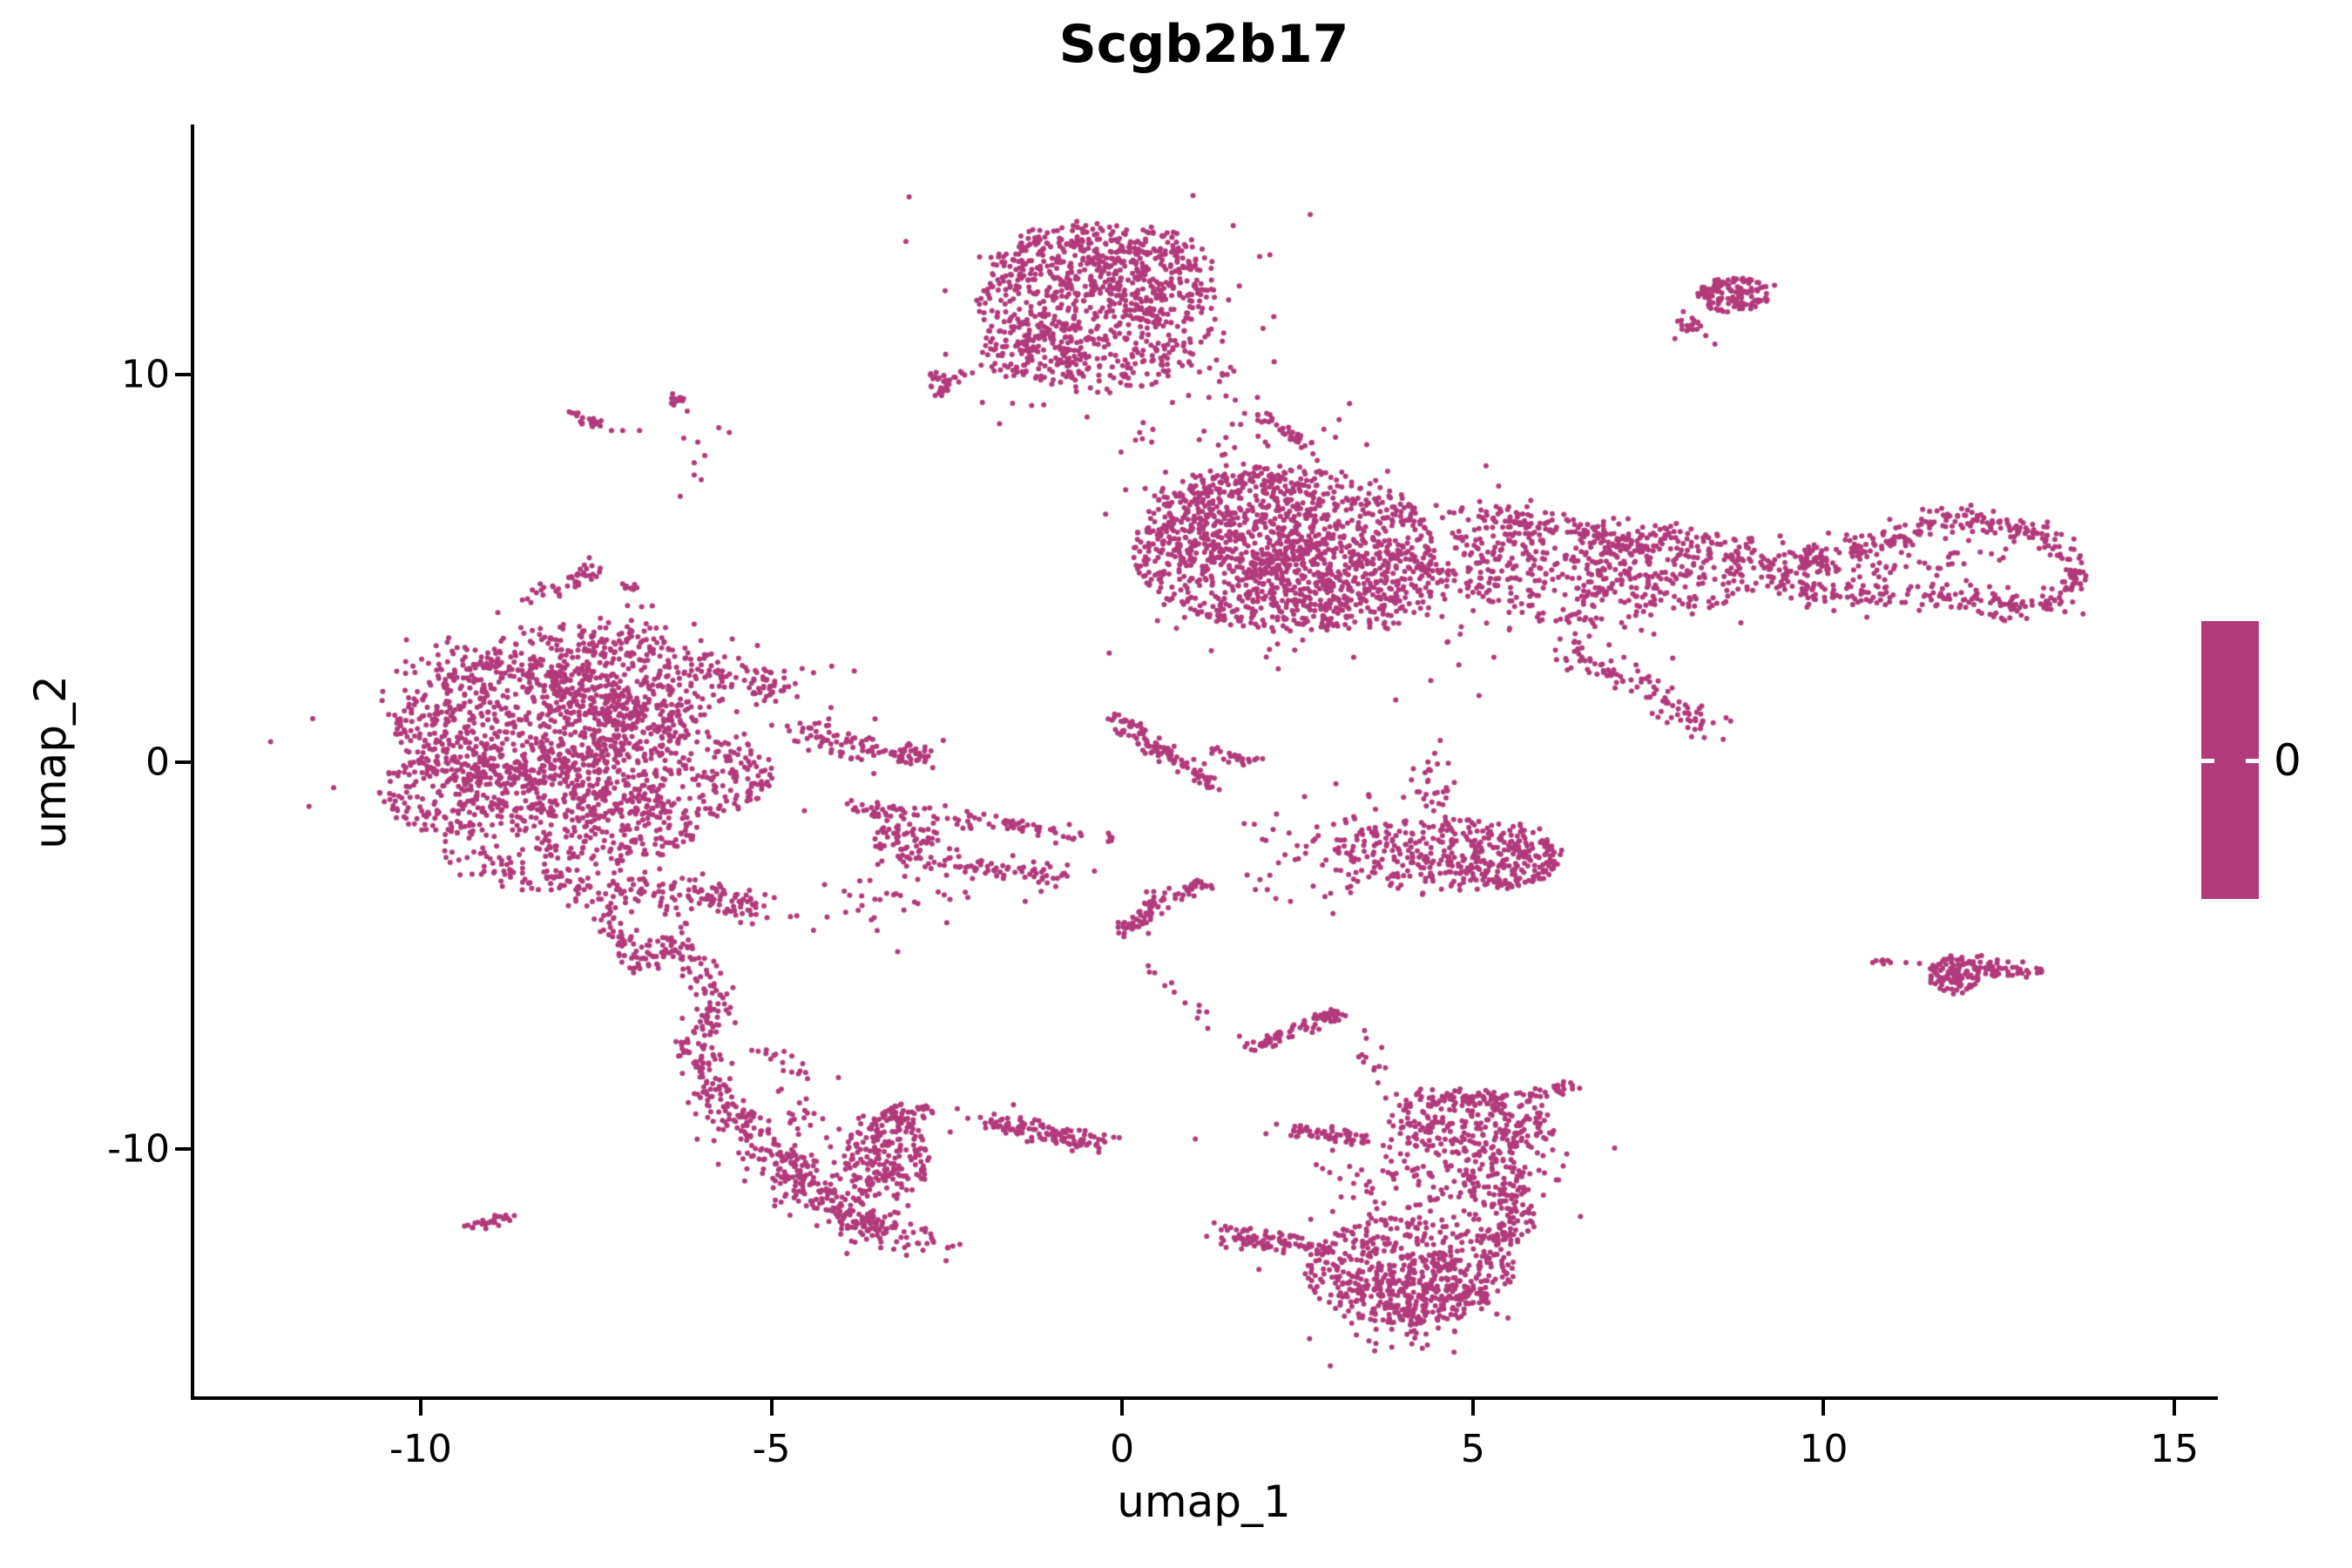 Image resolution: width=2352 pixels, height=1568 pixels. I want to click on x-tick-label: 5, so click(1472, 1449).